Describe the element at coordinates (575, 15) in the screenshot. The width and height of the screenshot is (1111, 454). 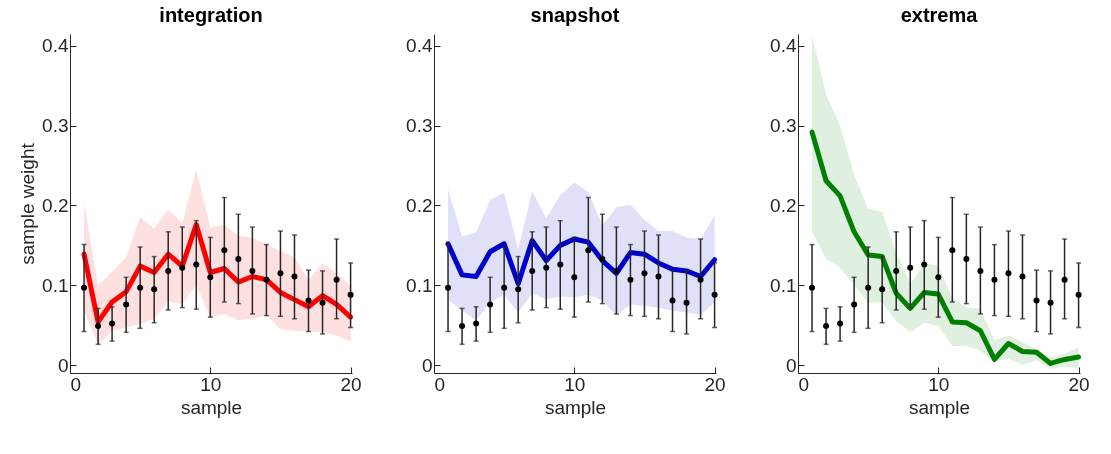
I see `chart-title: snapshot` at that location.